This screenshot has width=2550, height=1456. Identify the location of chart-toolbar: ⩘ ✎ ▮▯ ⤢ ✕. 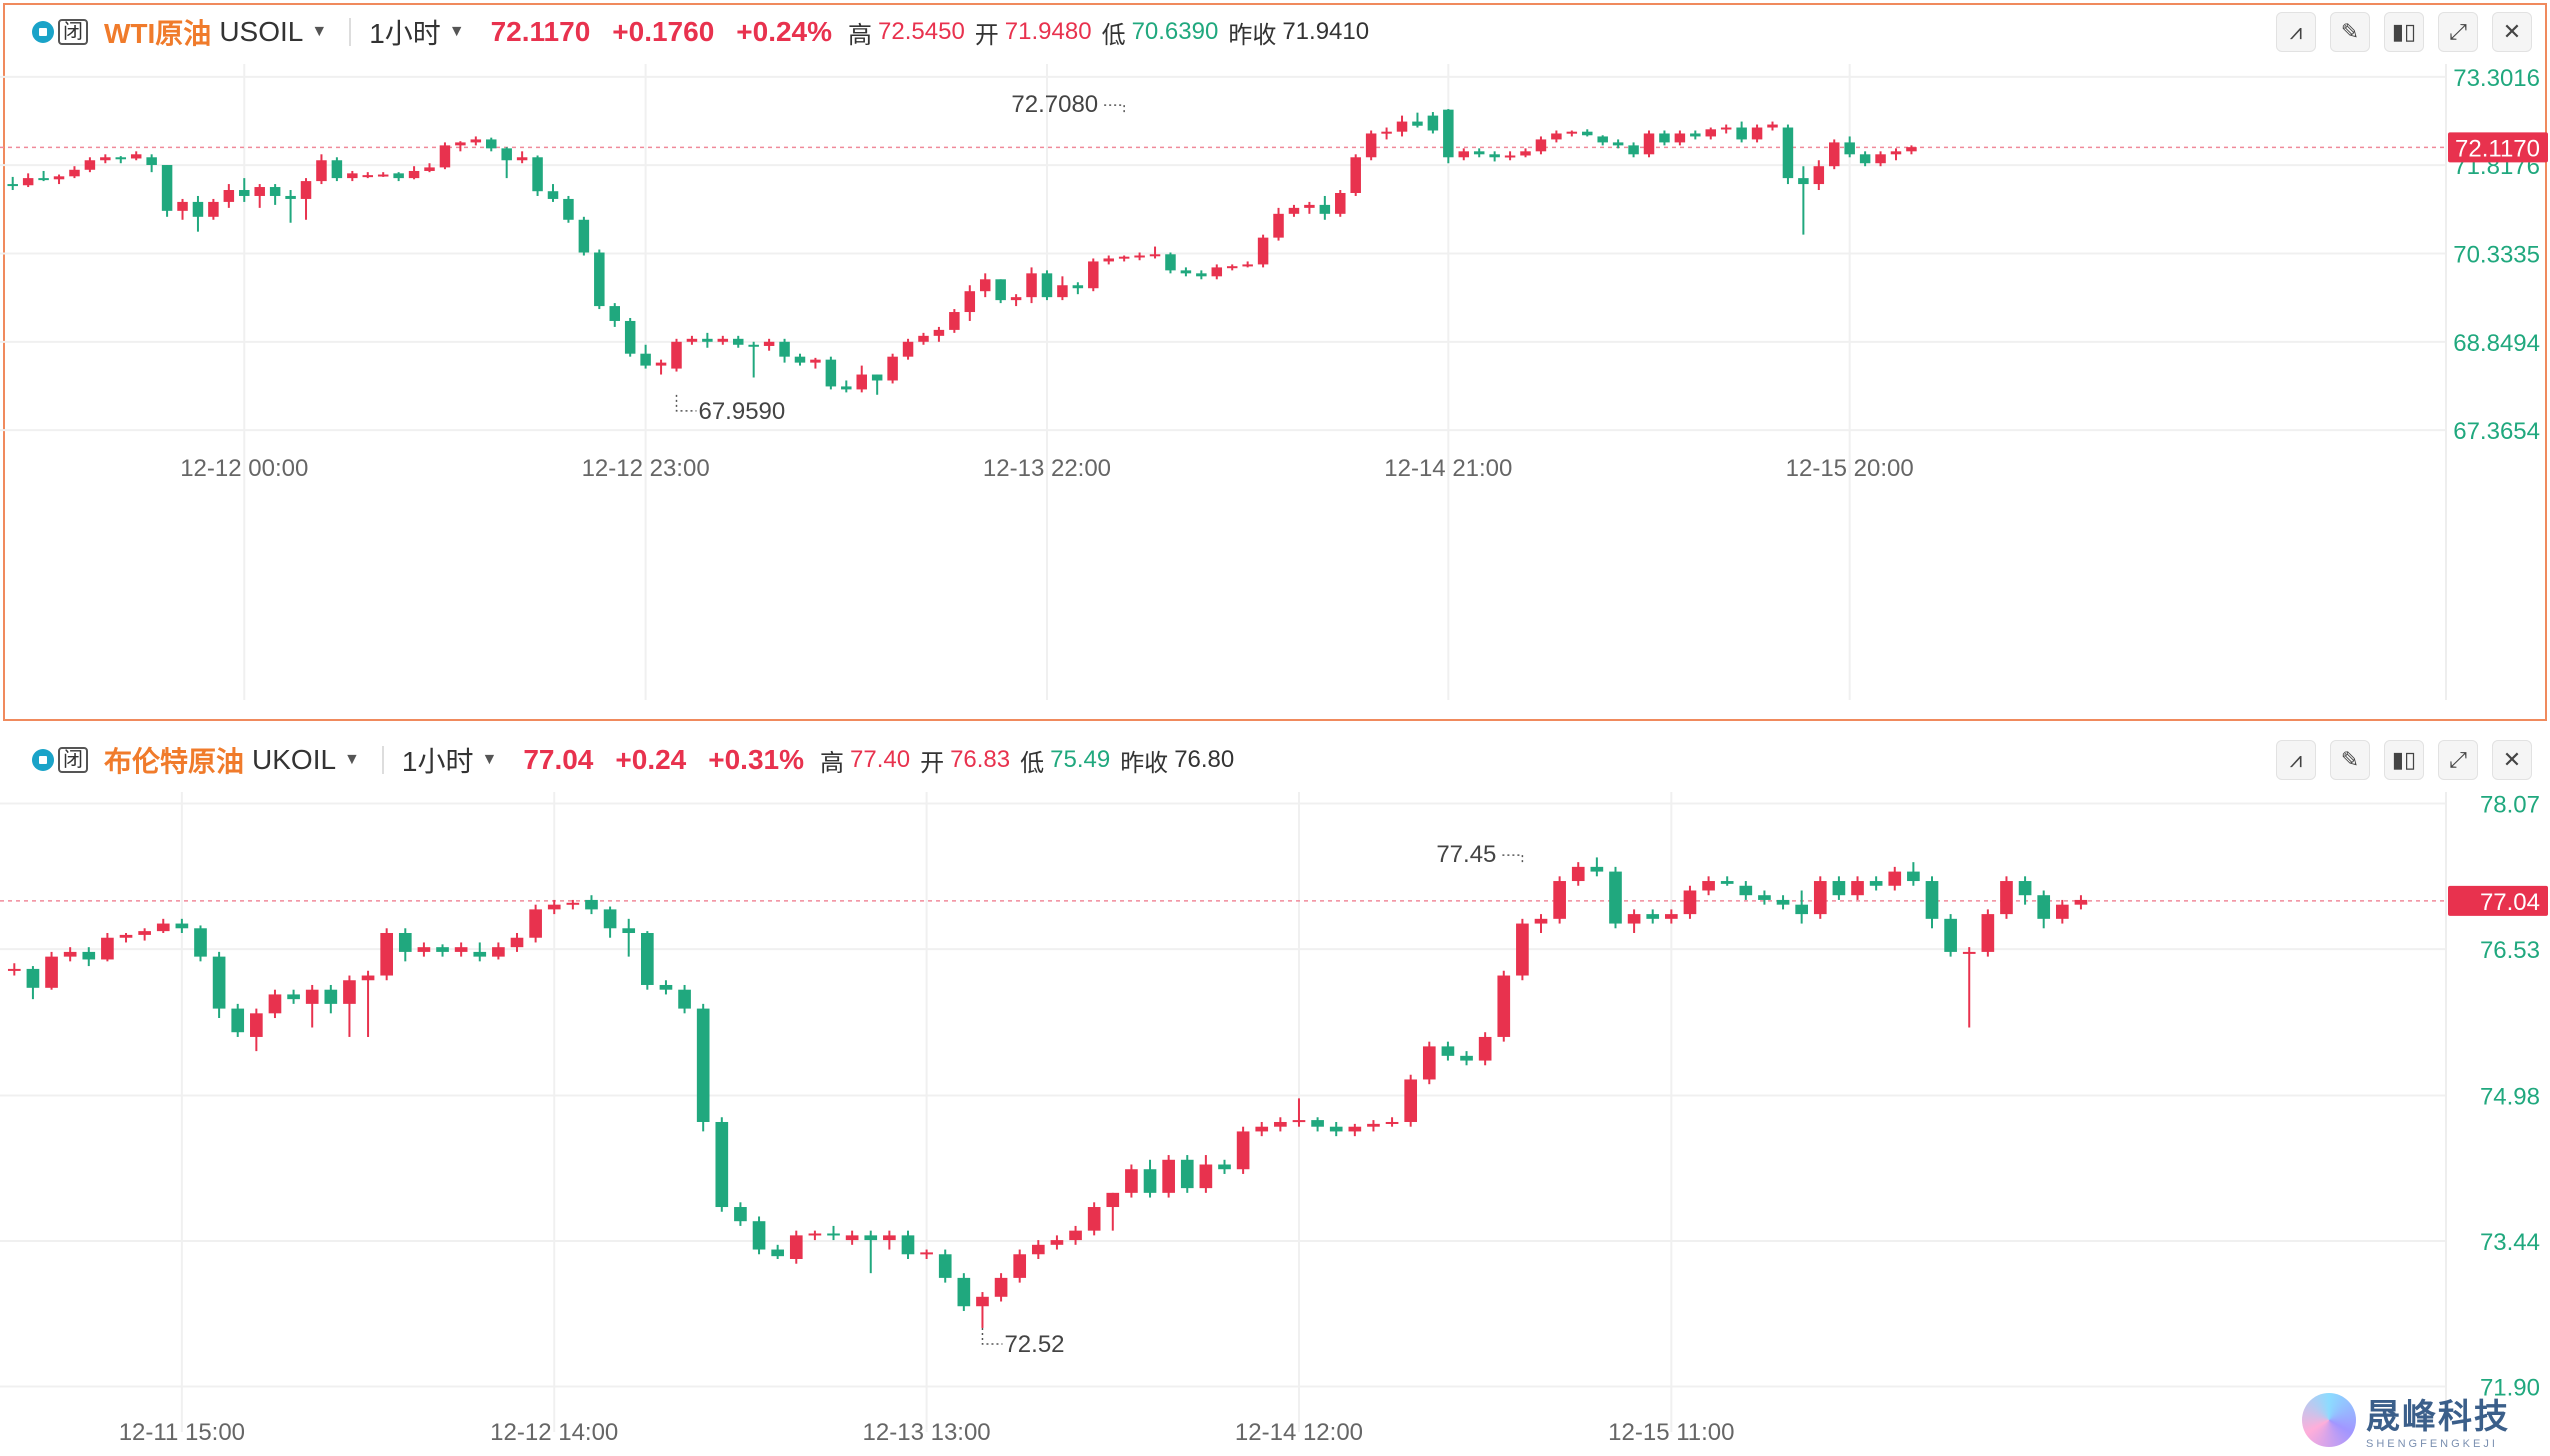
(2404, 760).